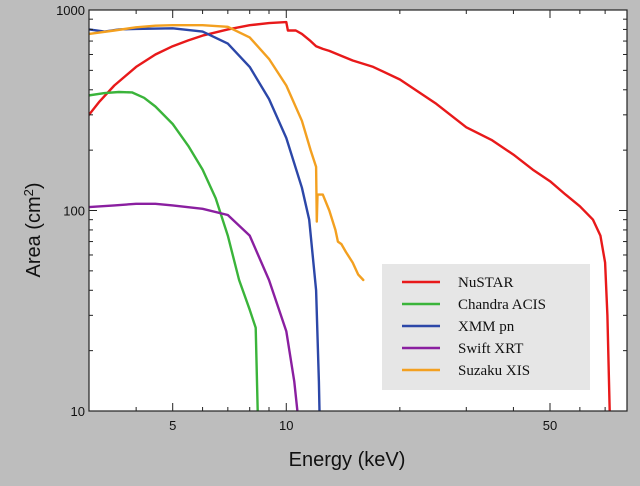 The image size is (640, 486). Describe the element at coordinates (494, 371) in the screenshot. I see `legend-label: Suzaku XIS` at that location.